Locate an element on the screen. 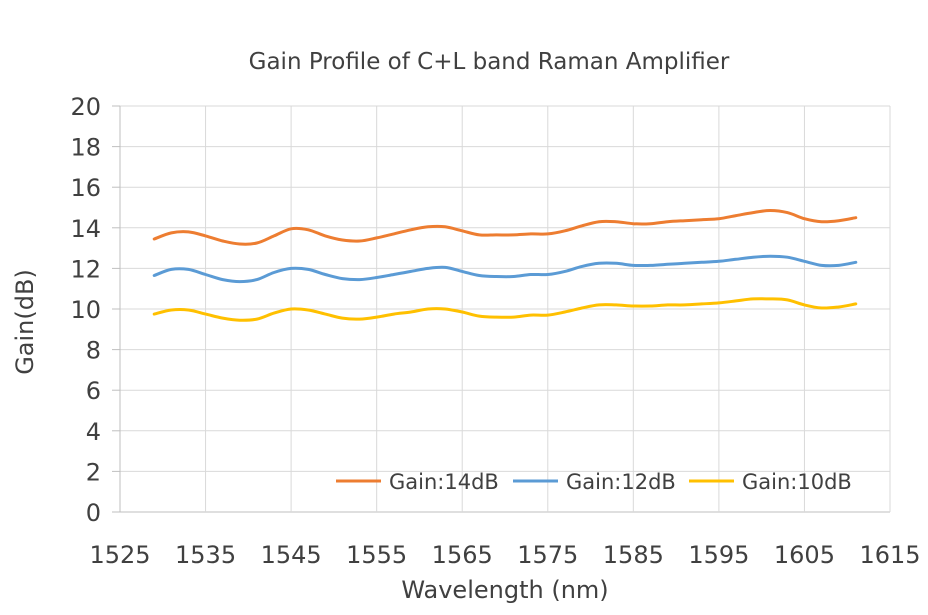  series-lines is located at coordinates (505, 265).